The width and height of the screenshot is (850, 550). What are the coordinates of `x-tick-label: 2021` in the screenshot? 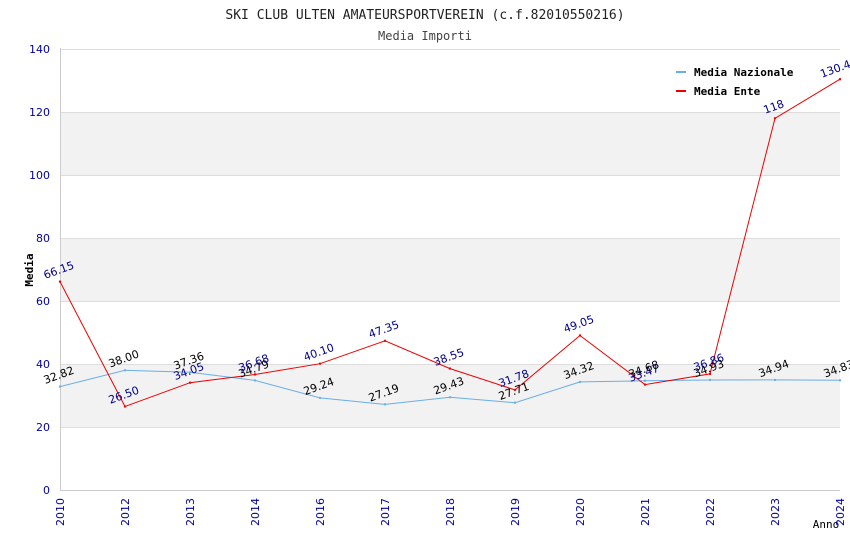 It's located at (645, 512).